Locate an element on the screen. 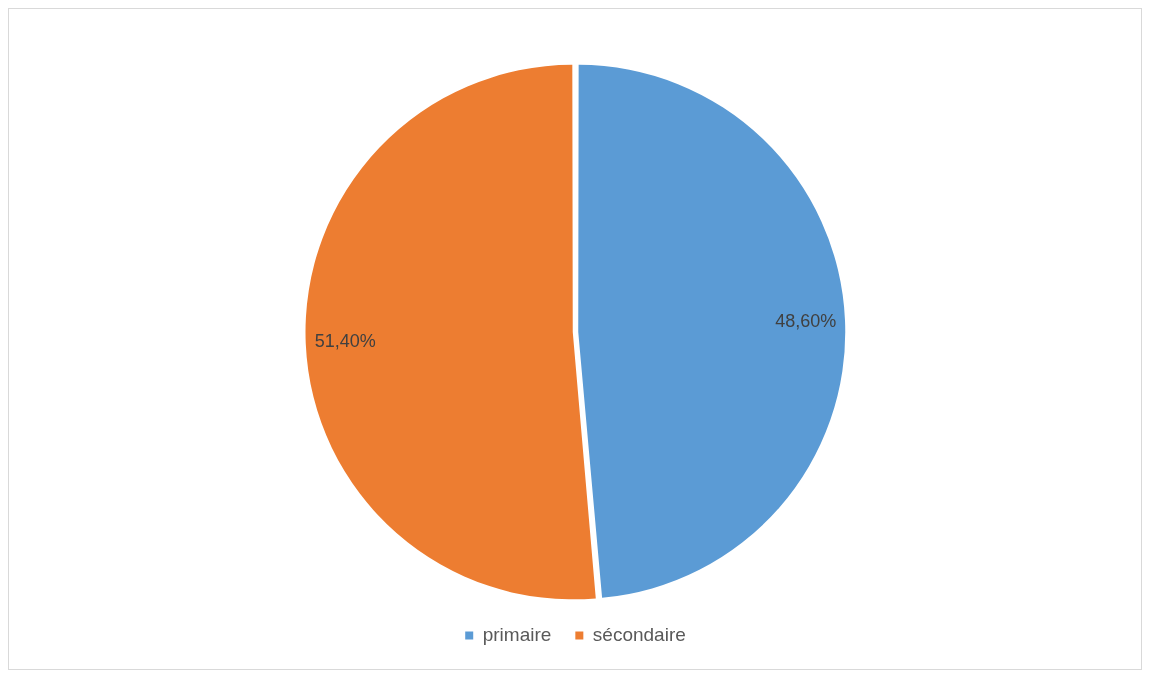 The image size is (1151, 677). data-label: 51,40% is located at coordinates (345, 341).